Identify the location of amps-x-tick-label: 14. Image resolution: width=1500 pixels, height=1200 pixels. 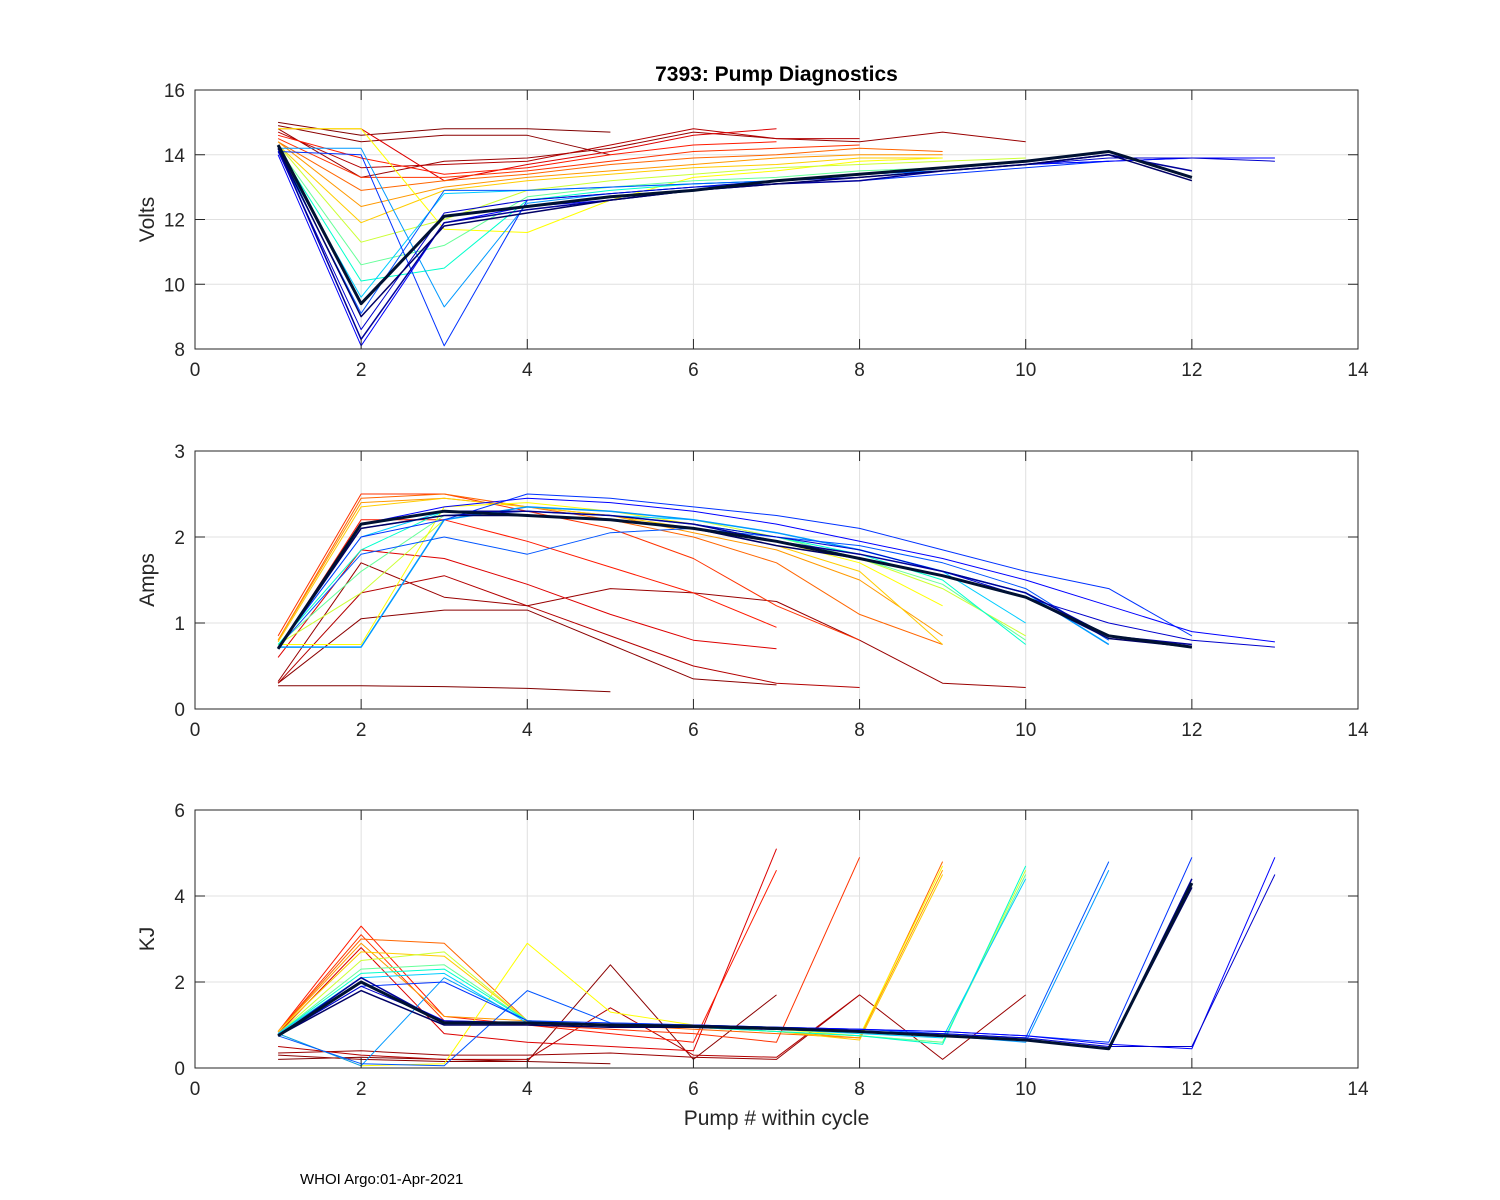
(1358, 730).